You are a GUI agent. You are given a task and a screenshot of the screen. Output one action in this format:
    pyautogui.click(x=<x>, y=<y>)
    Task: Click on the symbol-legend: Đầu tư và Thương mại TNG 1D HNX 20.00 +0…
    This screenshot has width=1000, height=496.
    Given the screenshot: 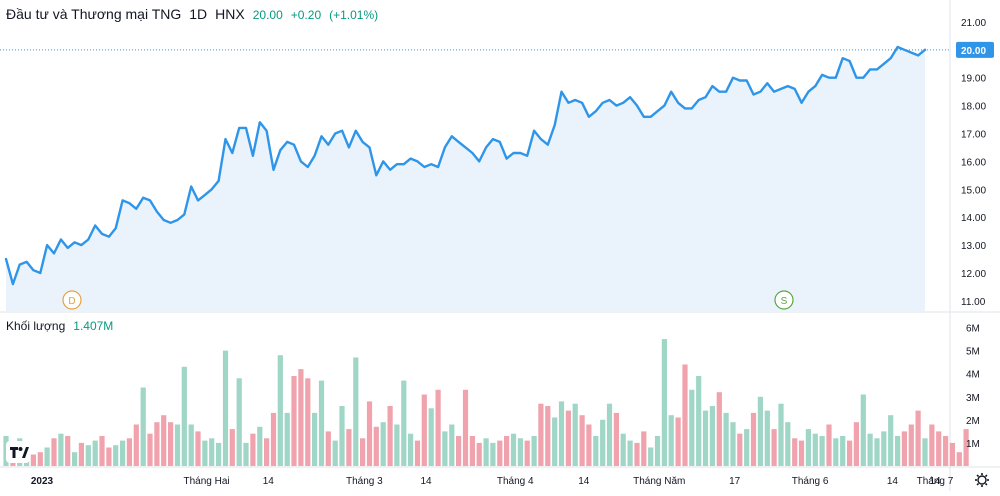 What is the action you would take?
    pyautogui.click(x=192, y=14)
    